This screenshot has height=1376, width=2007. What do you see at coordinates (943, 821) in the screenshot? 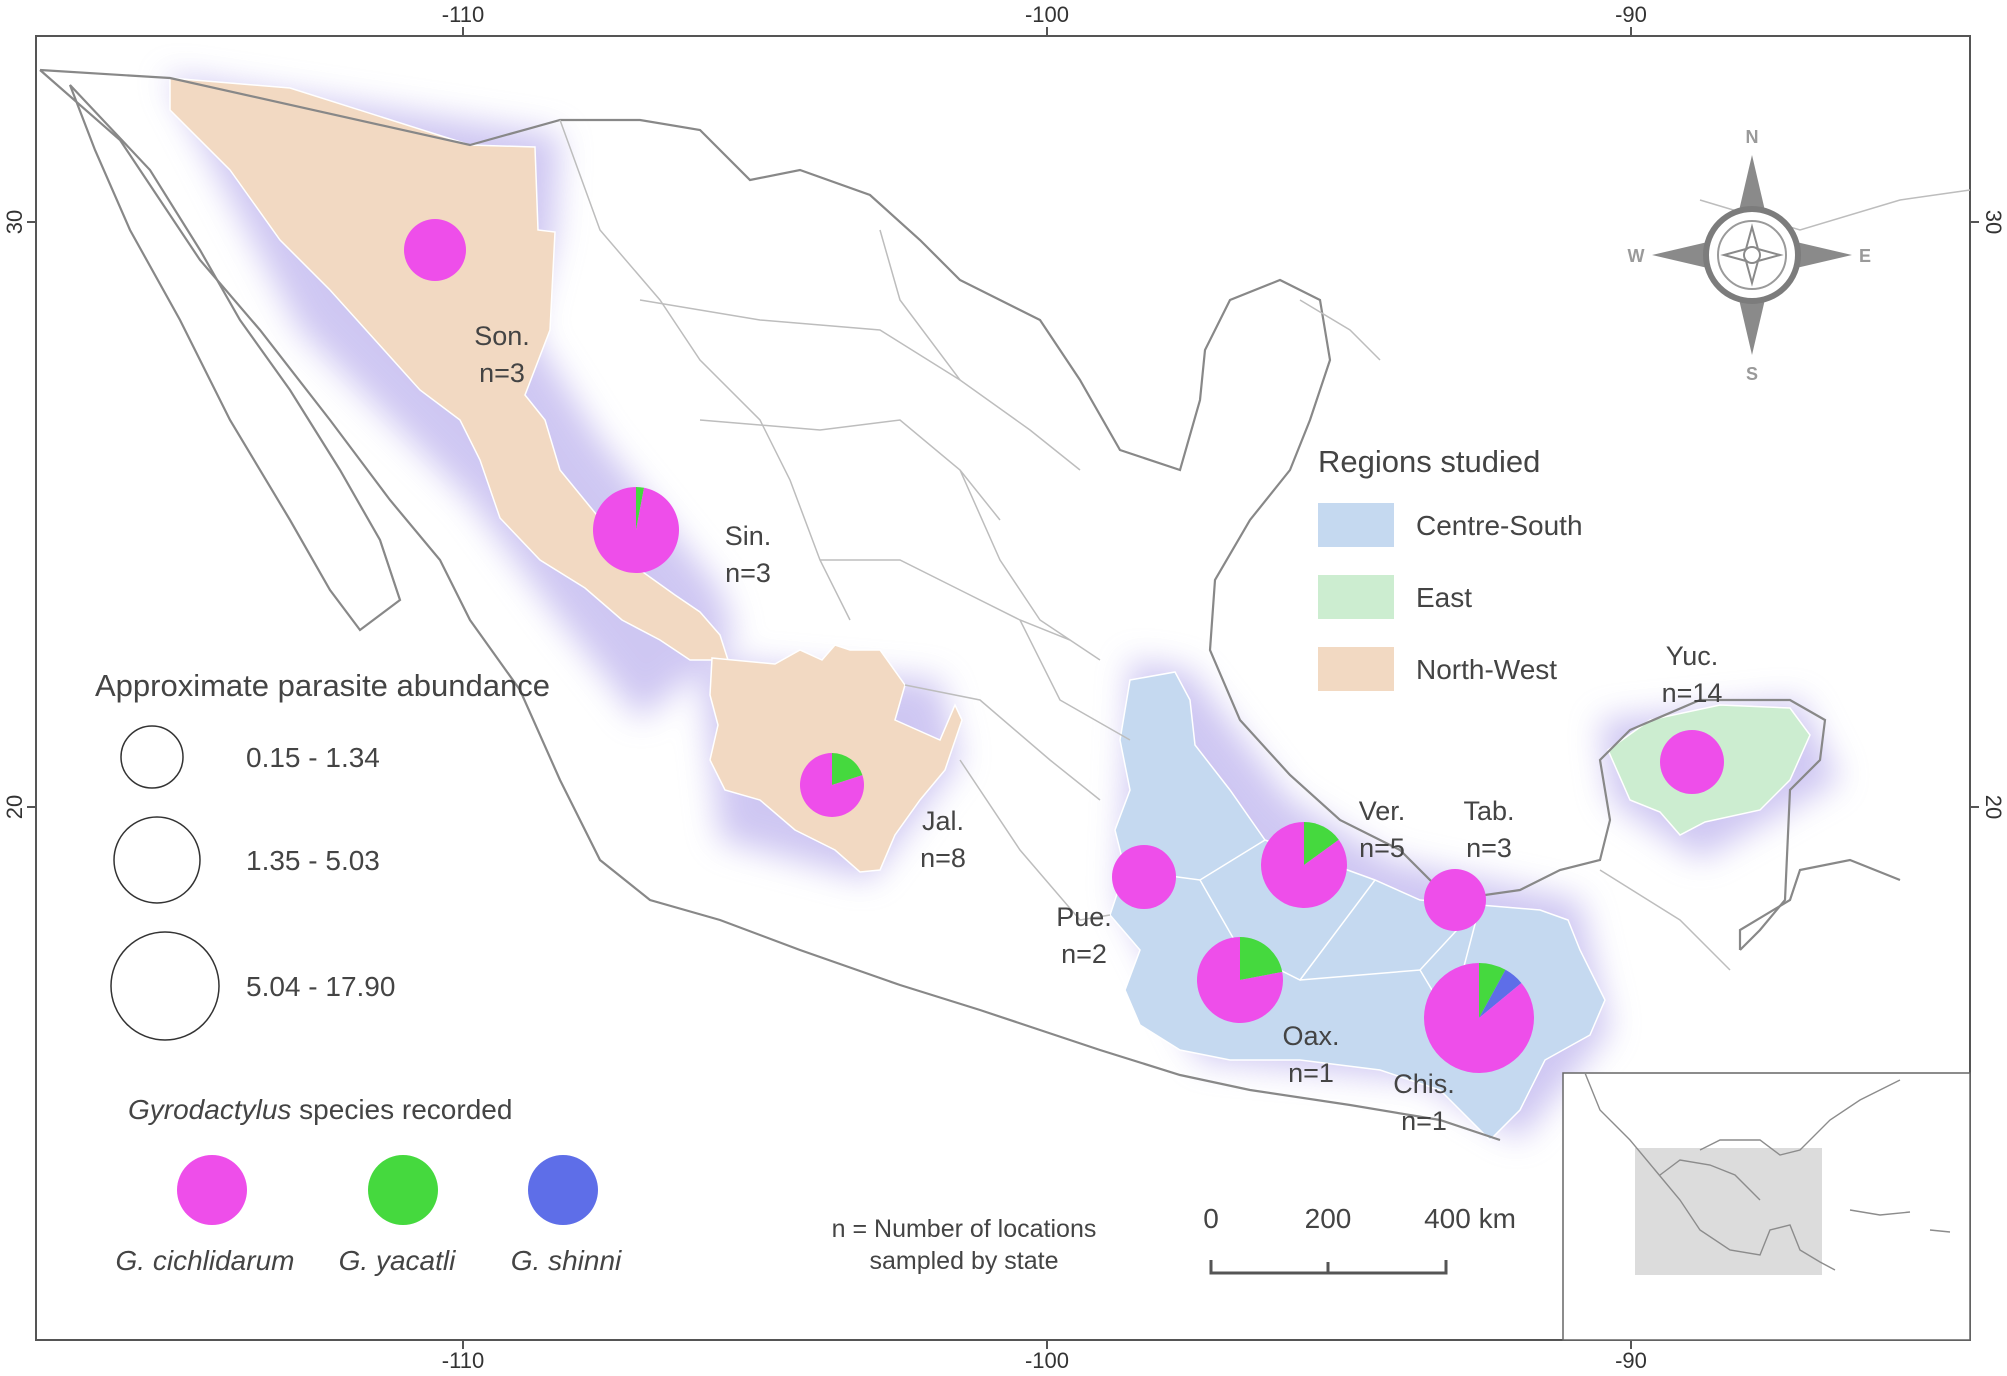
I see `state-name: Jal.` at bounding box center [943, 821].